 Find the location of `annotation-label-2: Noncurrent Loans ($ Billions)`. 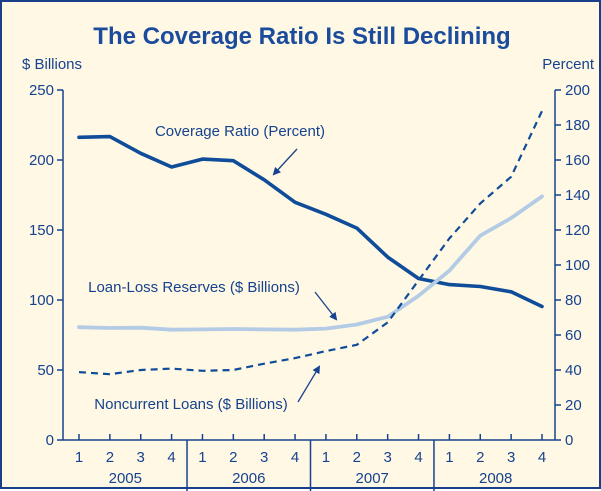

annotation-label-2: Noncurrent Loans ($ Billions) is located at coordinates (190, 404).